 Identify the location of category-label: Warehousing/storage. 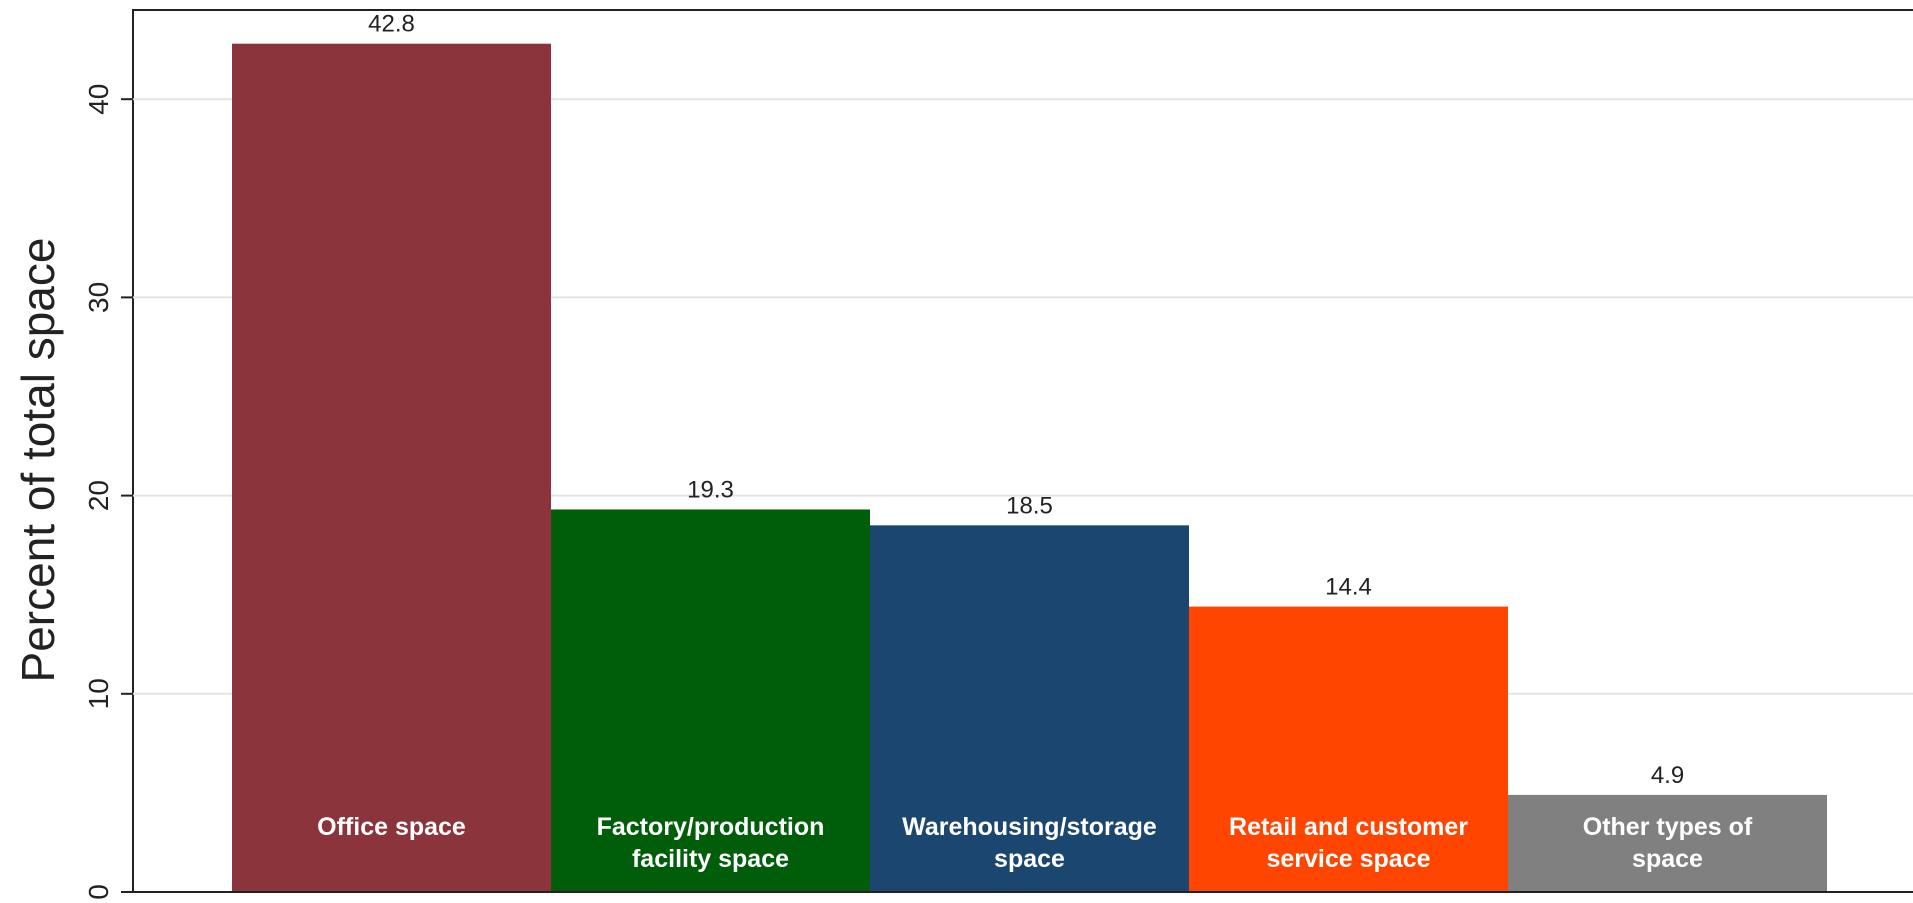
(1029, 827).